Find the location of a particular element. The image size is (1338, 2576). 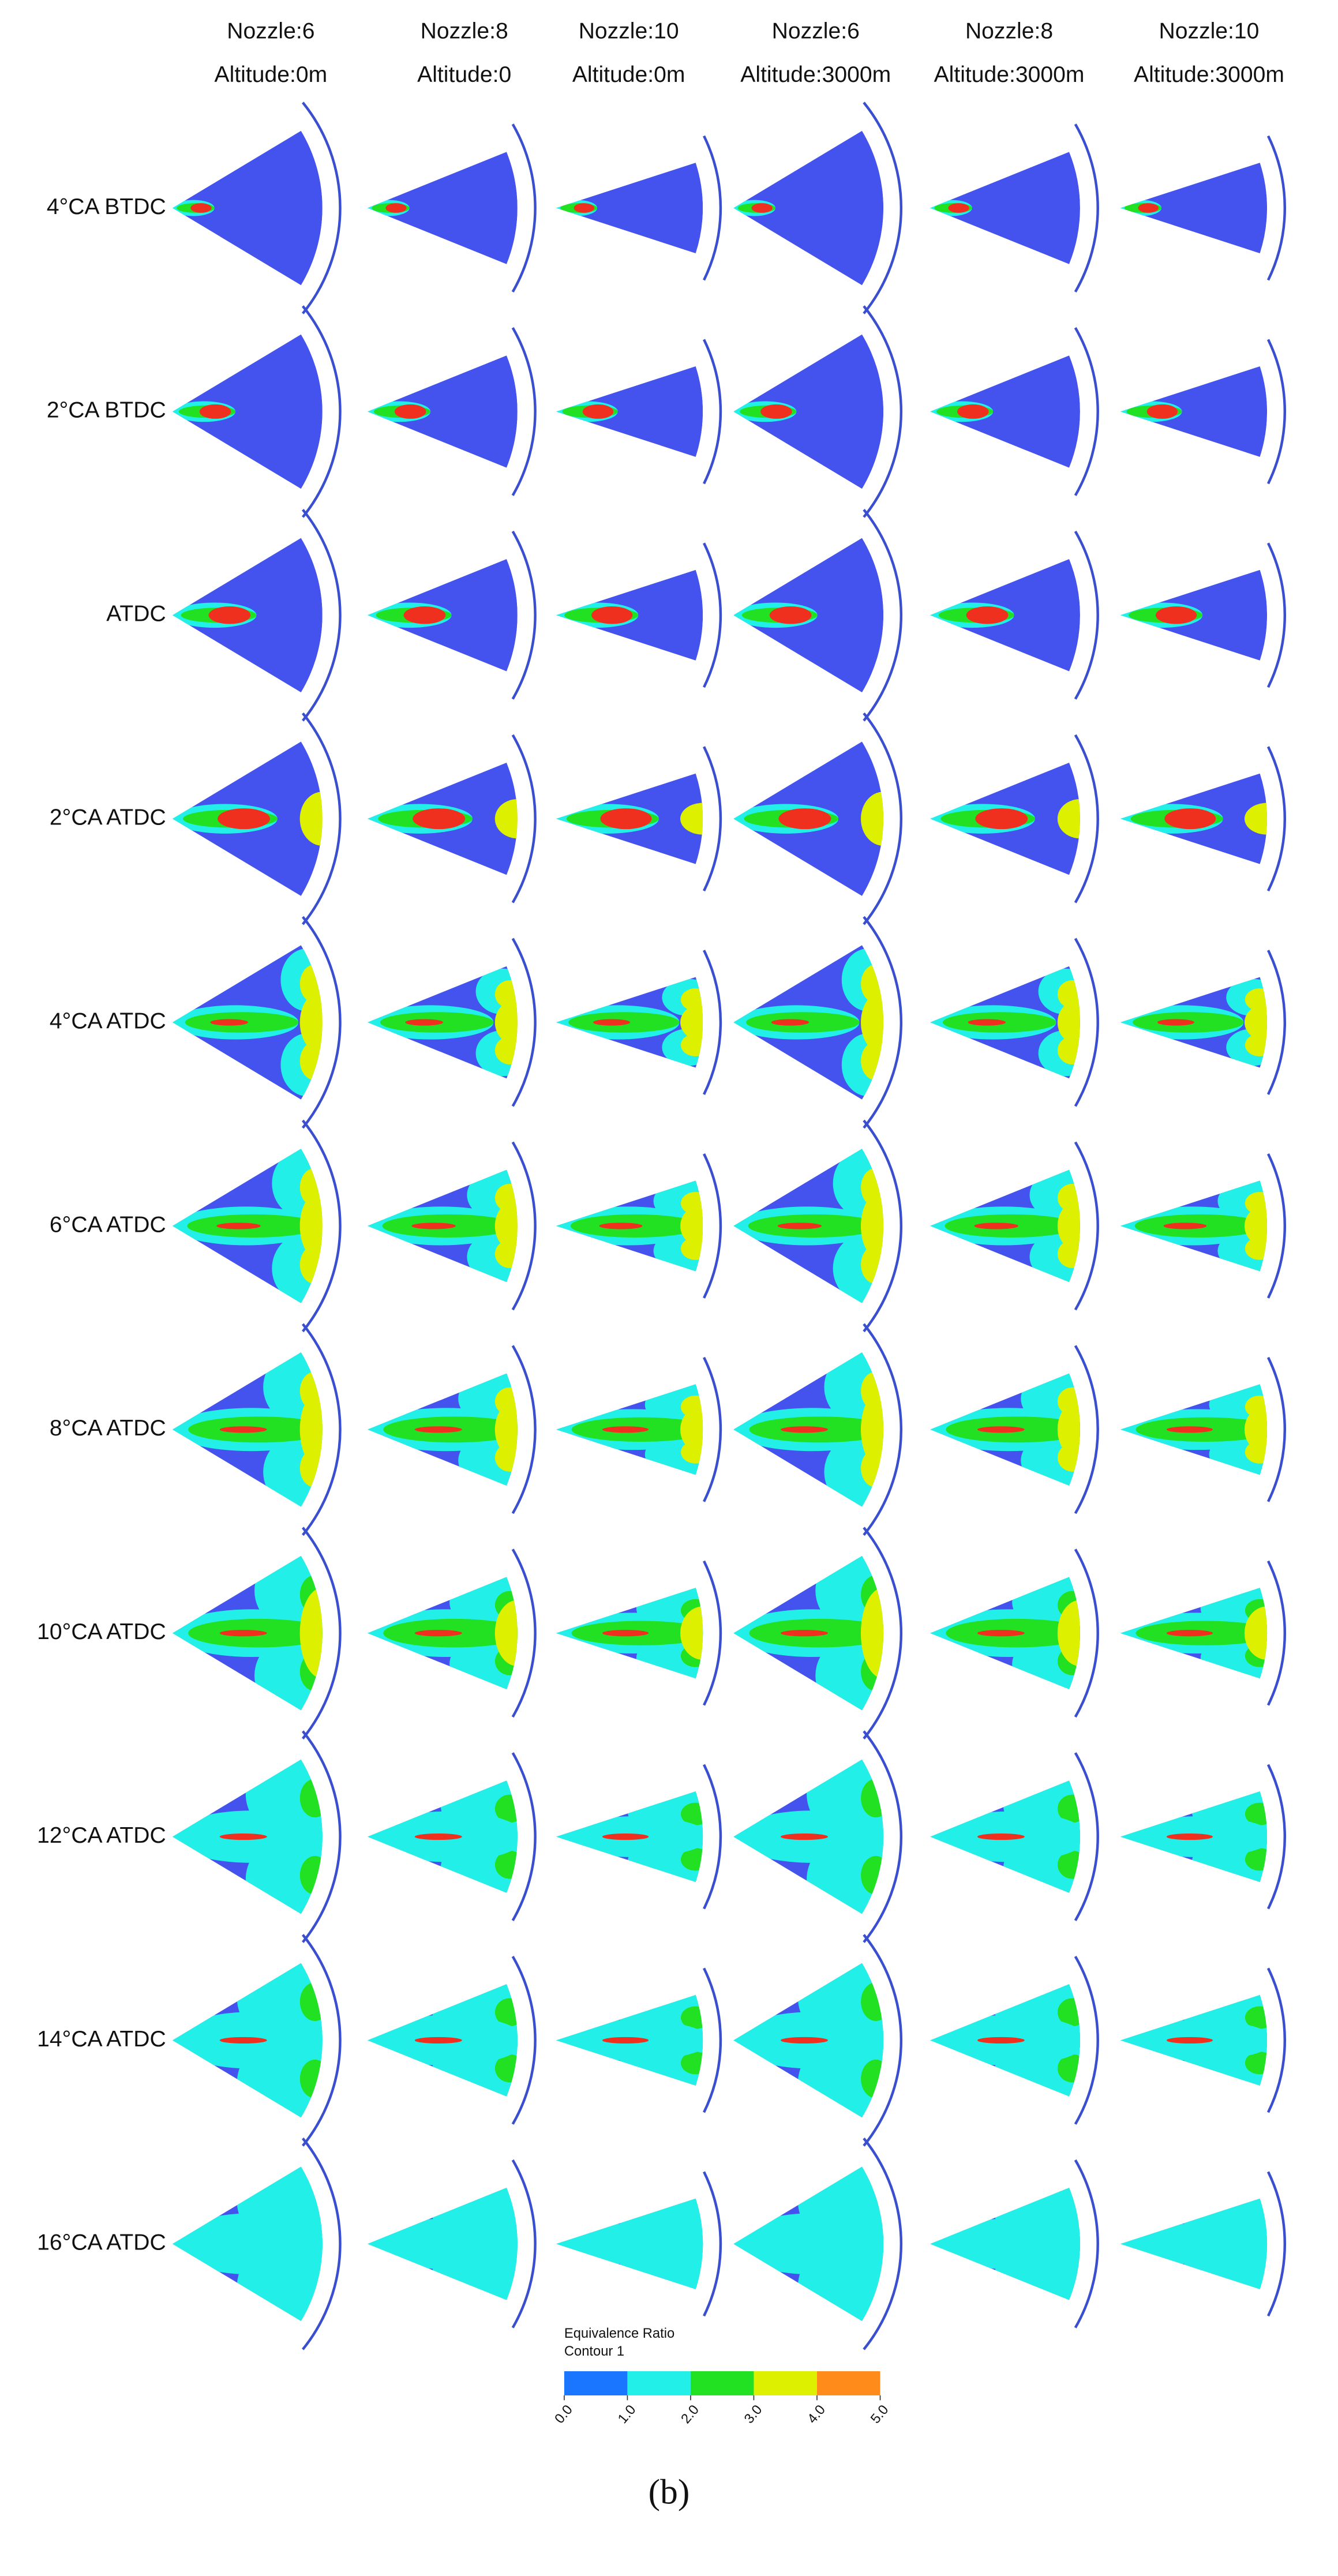

row-label: 12°CA ATDC is located at coordinates (101, 1835).